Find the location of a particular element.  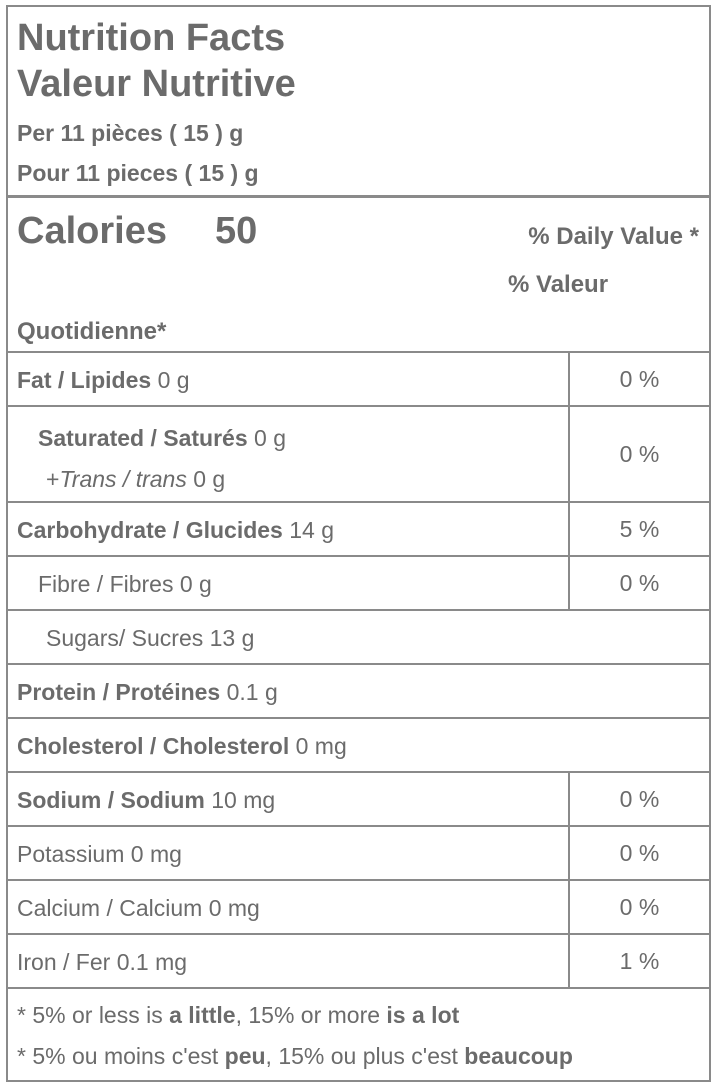

nutrient-amount: 13 g is located at coordinates (232, 638).